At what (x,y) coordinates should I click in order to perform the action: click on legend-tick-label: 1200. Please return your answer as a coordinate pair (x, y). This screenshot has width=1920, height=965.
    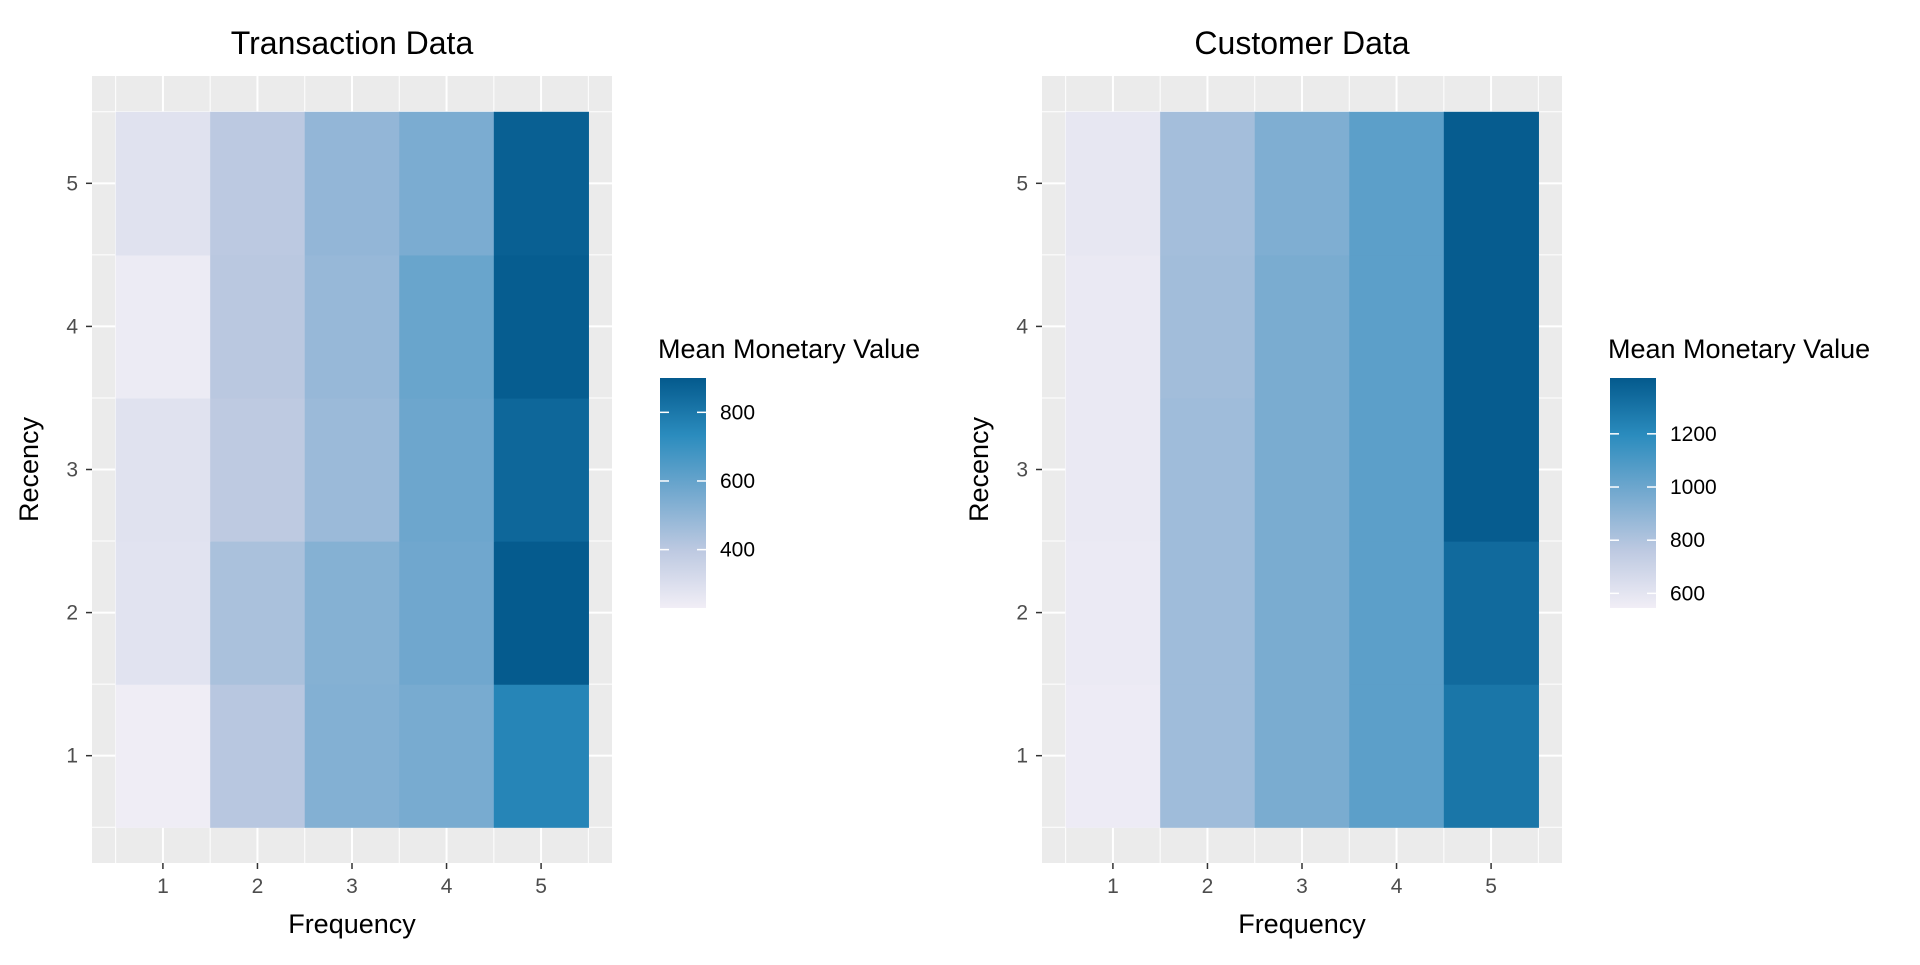
    Looking at the image, I should click on (1693, 434).